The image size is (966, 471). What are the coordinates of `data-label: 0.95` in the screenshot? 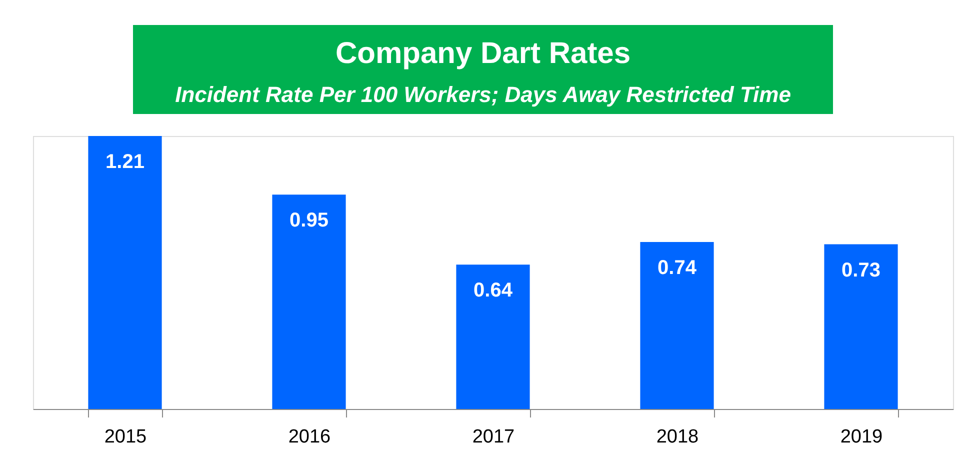 It's located at (309, 221).